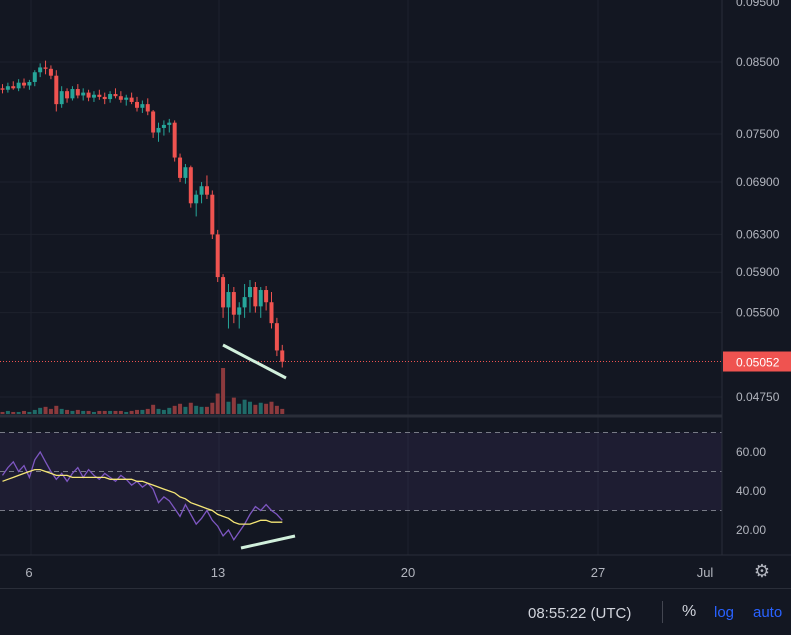 Image resolution: width=791 pixels, height=635 pixels. Describe the element at coordinates (580, 613) in the screenshot. I see `utc-clock: 08:55:22 (UTC)` at that location.